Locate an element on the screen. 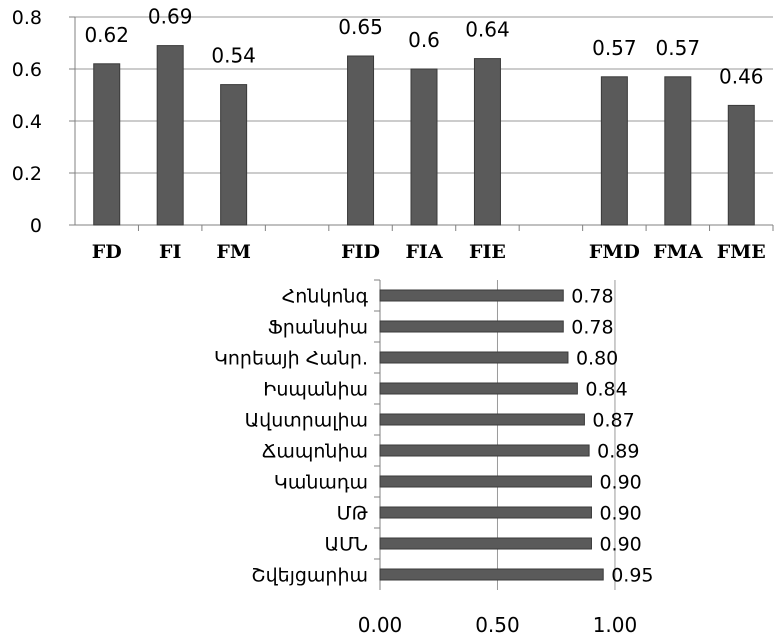 The image size is (777, 636). y-category-label: ԱՄՆ is located at coordinates (346, 545).